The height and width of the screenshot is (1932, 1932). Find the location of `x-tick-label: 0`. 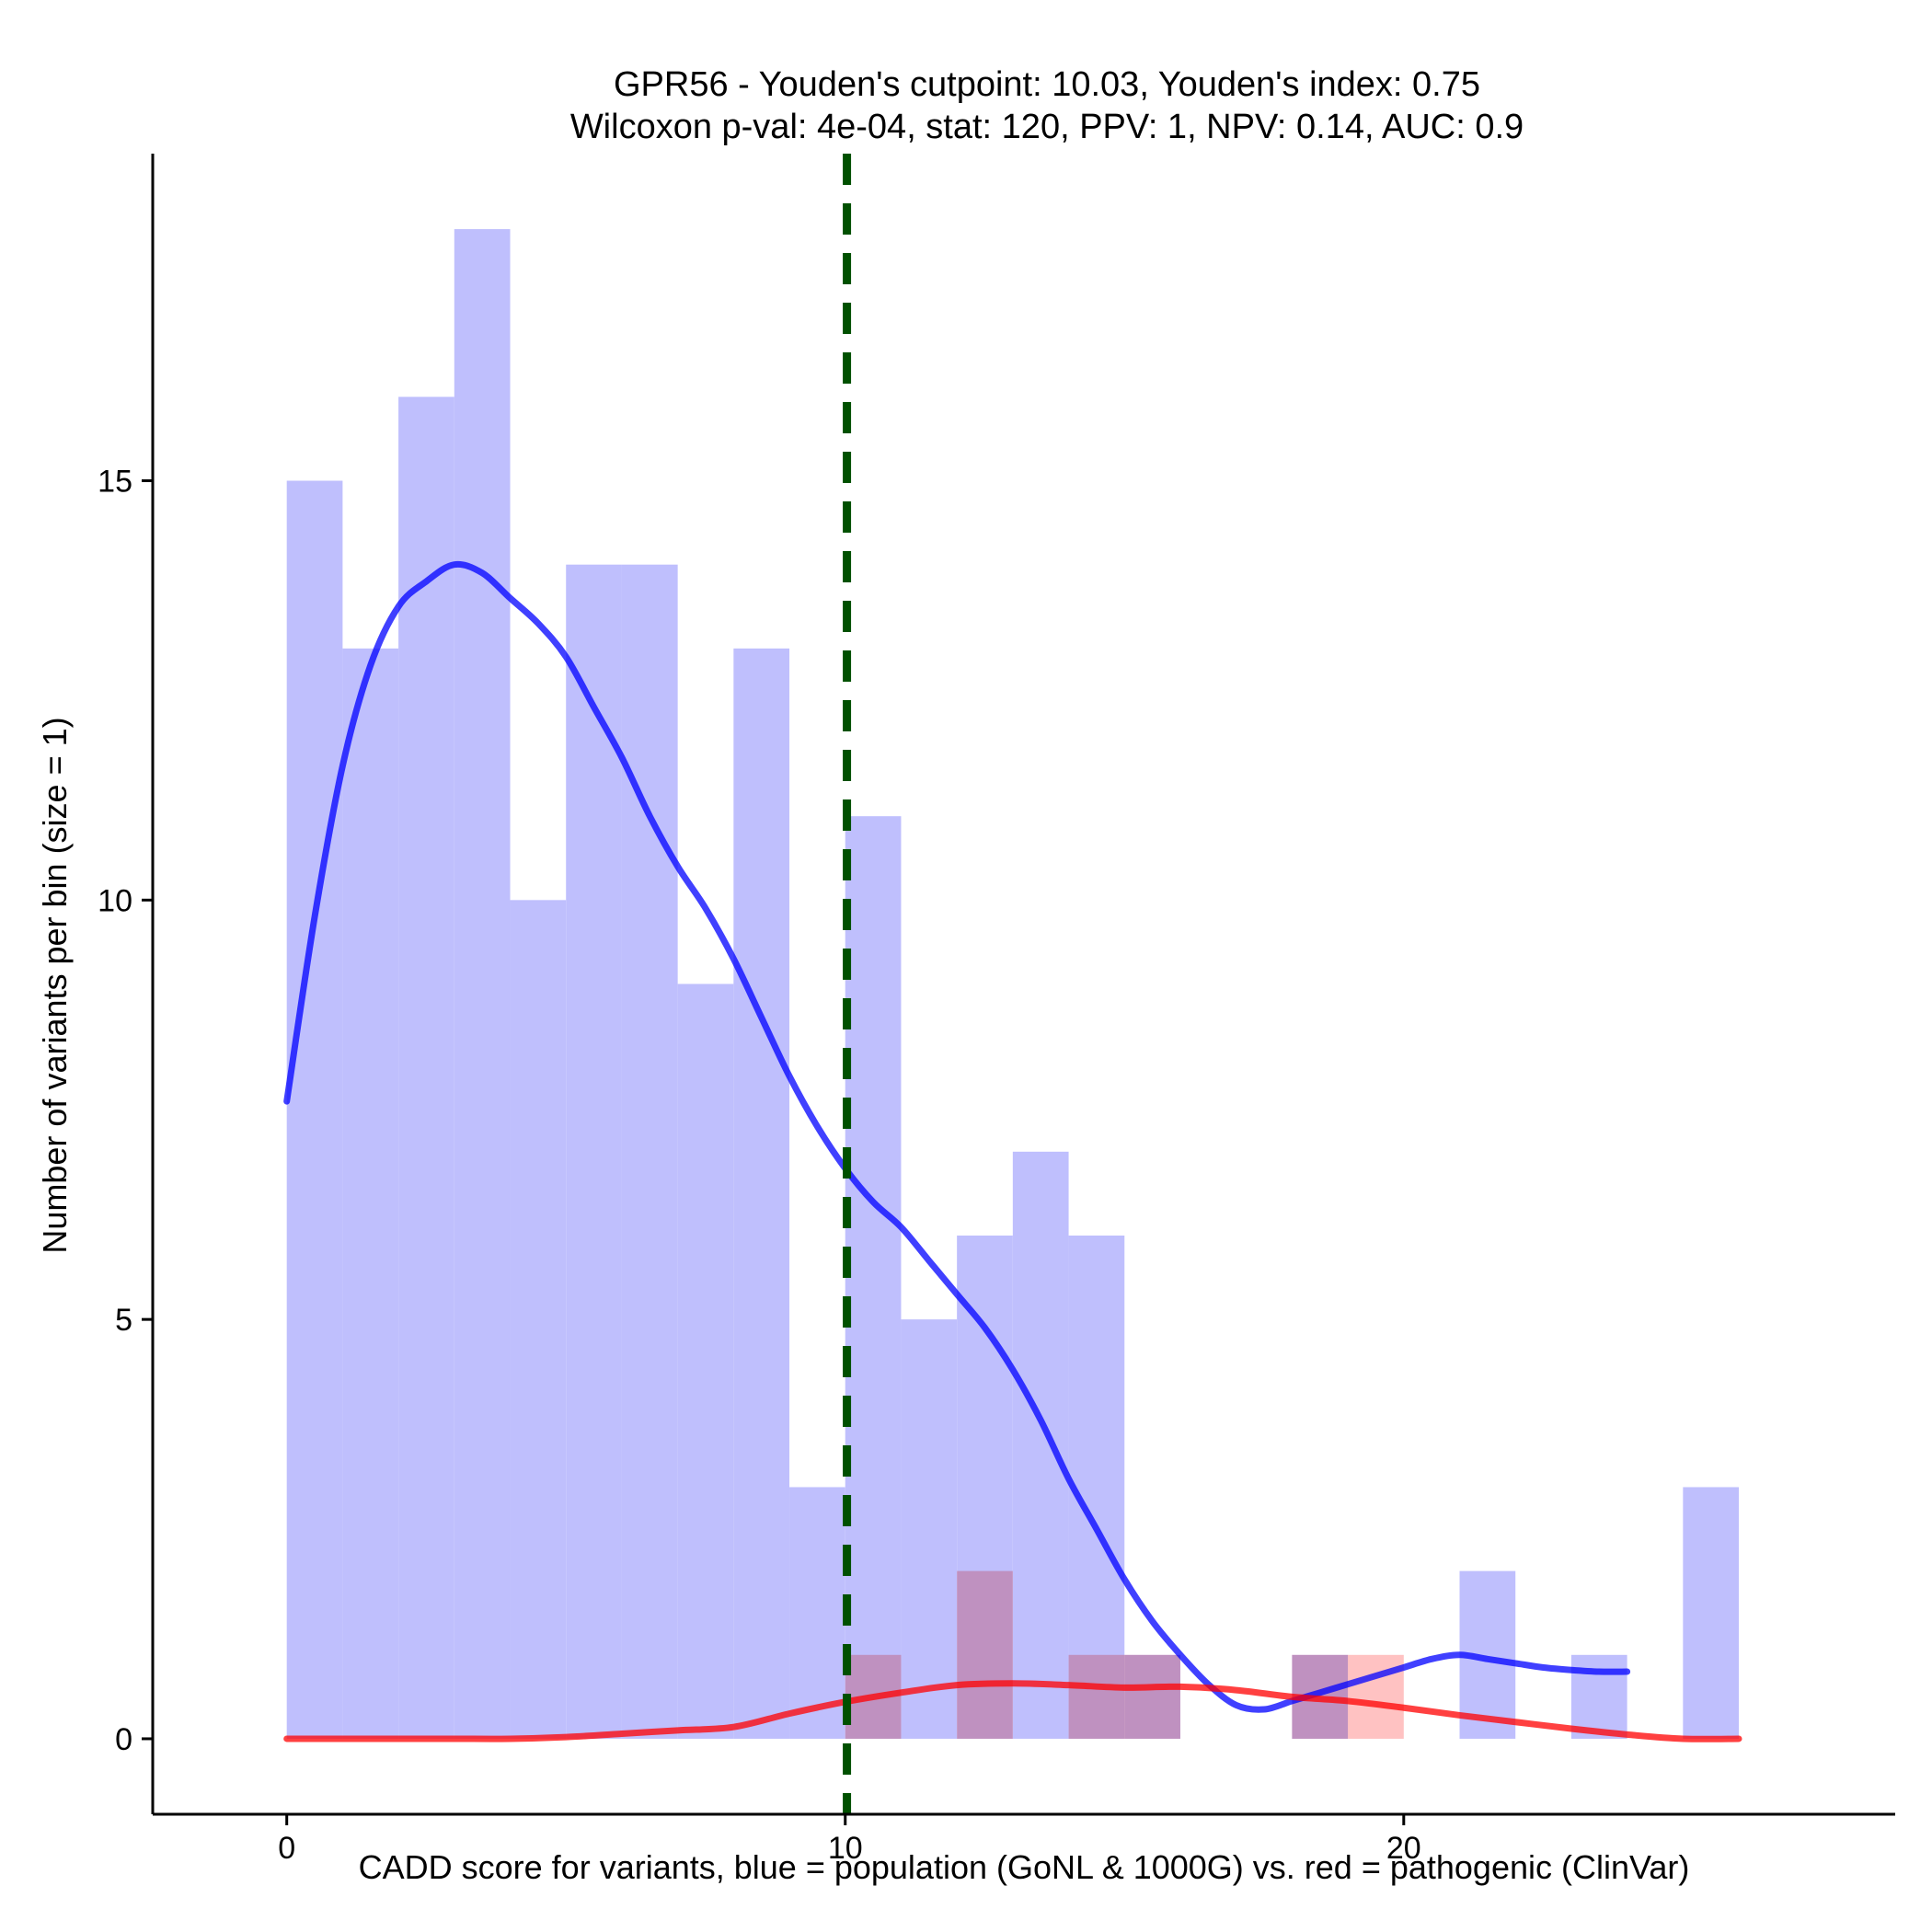

x-tick-label: 0 is located at coordinates (286, 1848).